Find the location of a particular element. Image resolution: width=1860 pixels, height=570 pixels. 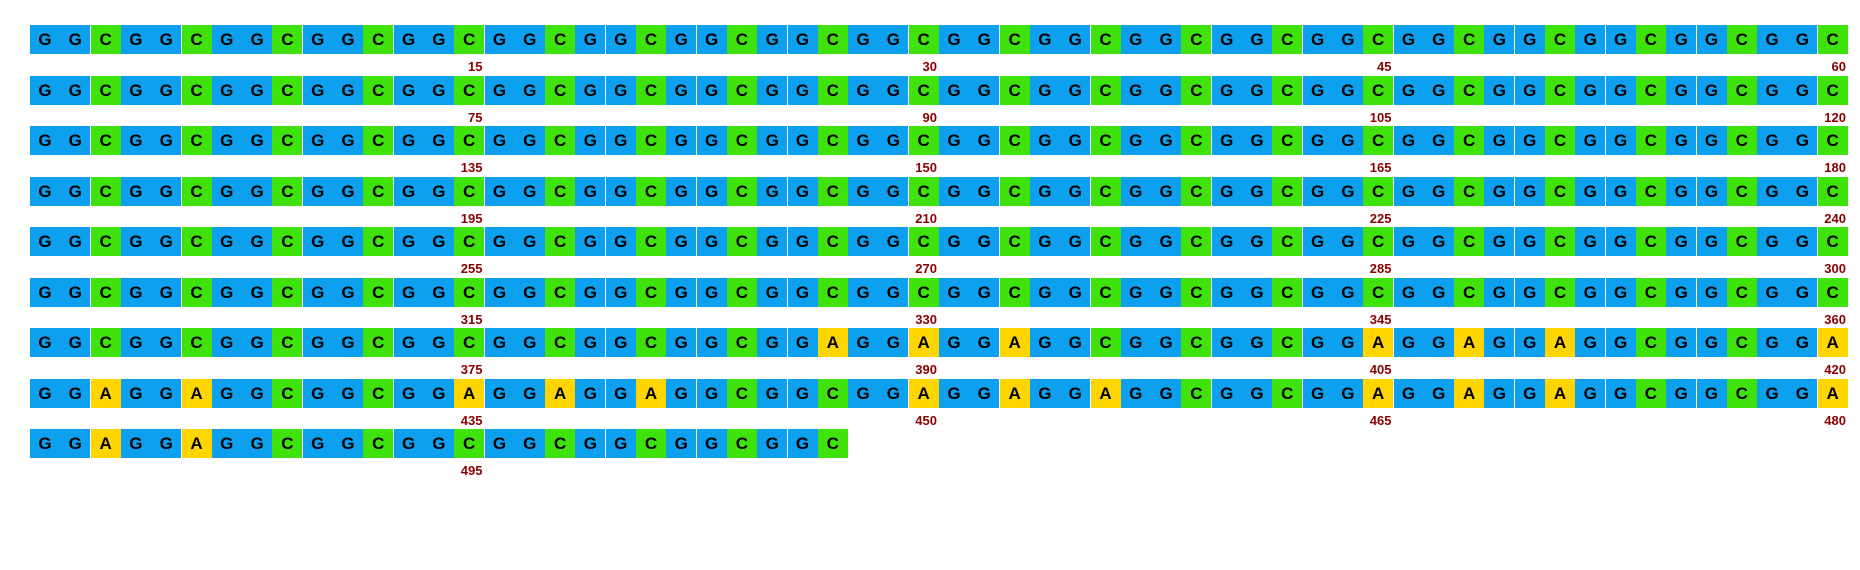

position-label: 180 is located at coordinates (1835, 167).